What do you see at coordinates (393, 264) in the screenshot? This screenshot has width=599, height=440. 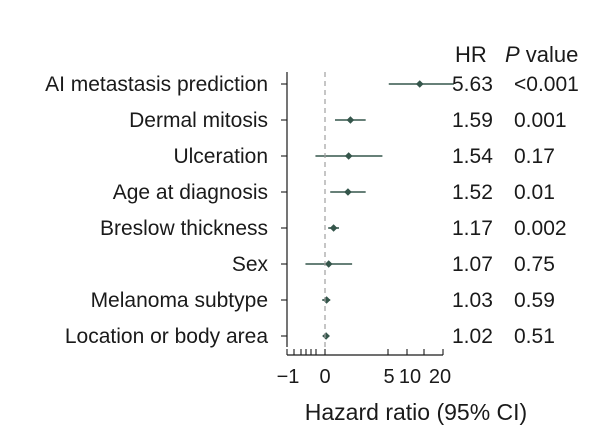 I see `forest-row: Sex 1.07 0.75` at bounding box center [393, 264].